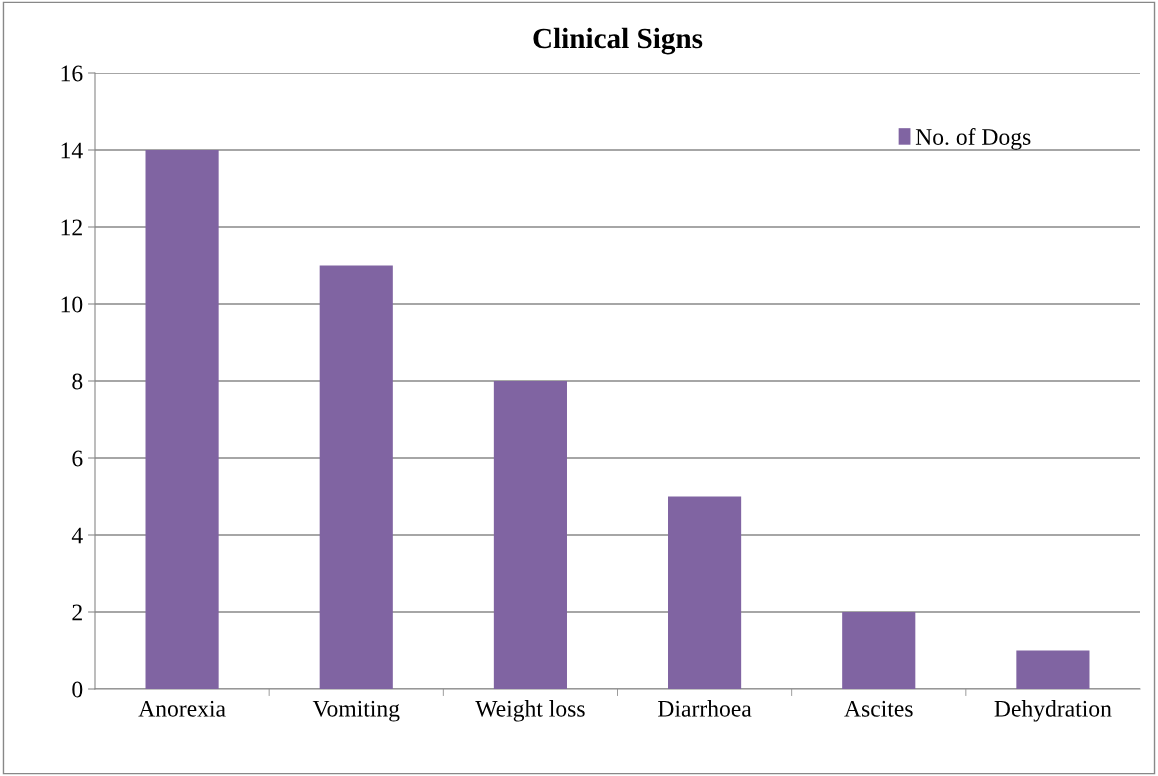 The height and width of the screenshot is (776, 1158). Describe the element at coordinates (1053, 711) in the screenshot. I see `x-tick-label: Dehydration` at that location.